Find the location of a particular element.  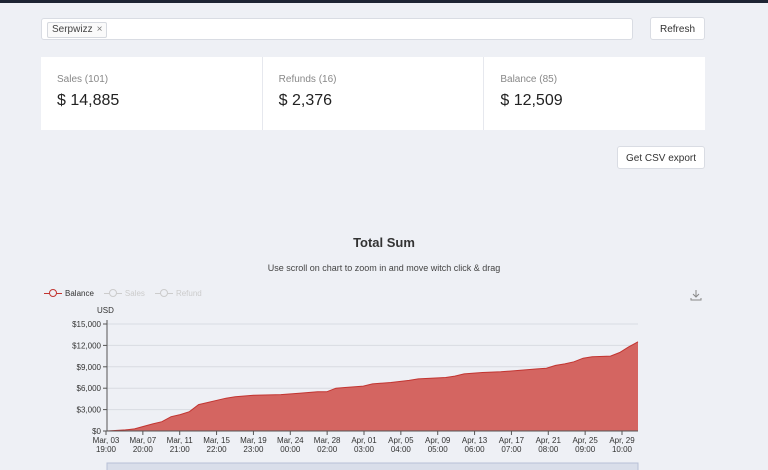

x-tick-label: Mar, 24 is located at coordinates (290, 440).